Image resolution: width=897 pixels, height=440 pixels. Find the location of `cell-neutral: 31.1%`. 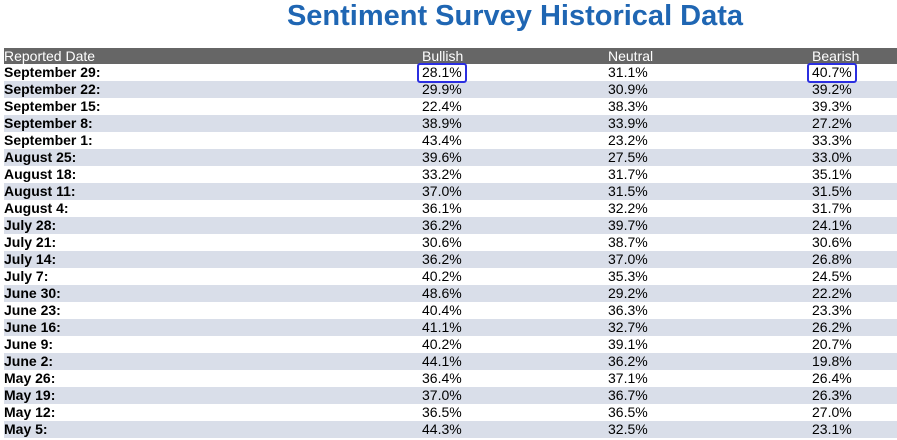

cell-neutral: 31.1% is located at coordinates (628, 72).